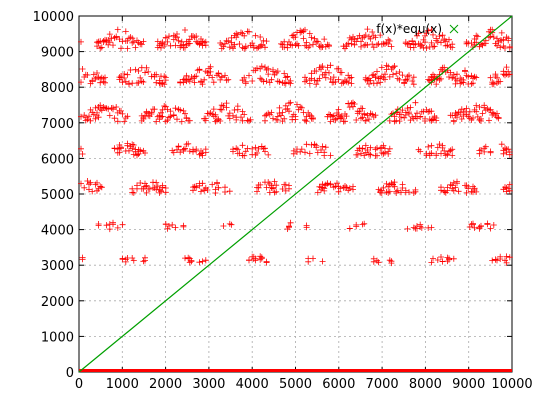 Image resolution: width=540 pixels, height=405 pixels. Describe the element at coordinates (454, 29) in the screenshot. I see `legend-marker` at that location.